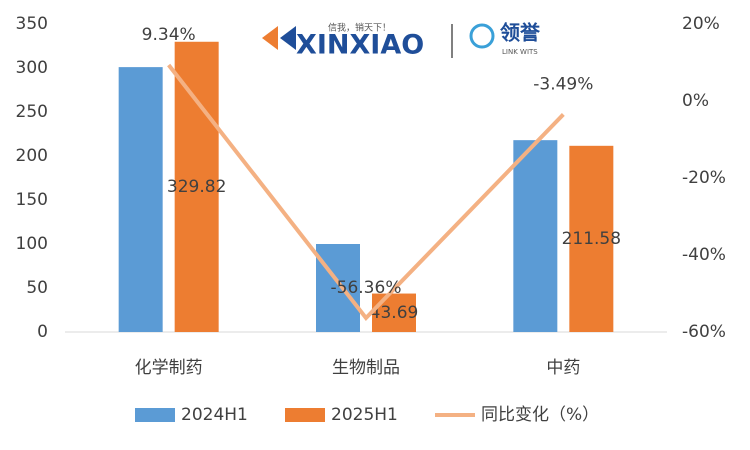 The image size is (750, 450). I want to click on legend-label: 2024H1, so click(214, 415).